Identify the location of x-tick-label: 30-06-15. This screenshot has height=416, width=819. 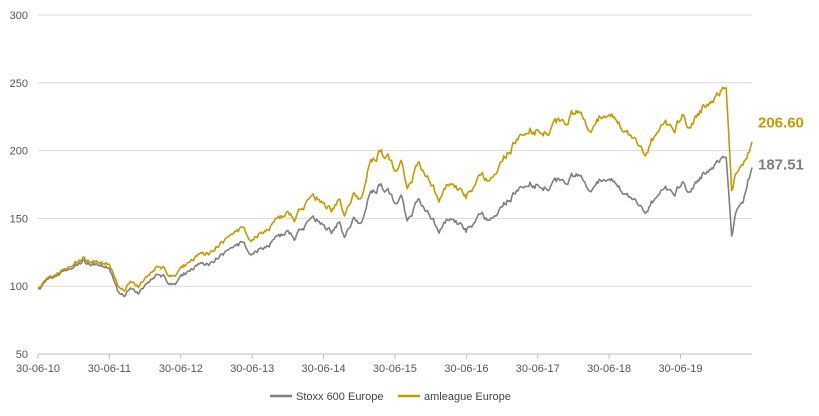
(395, 369).